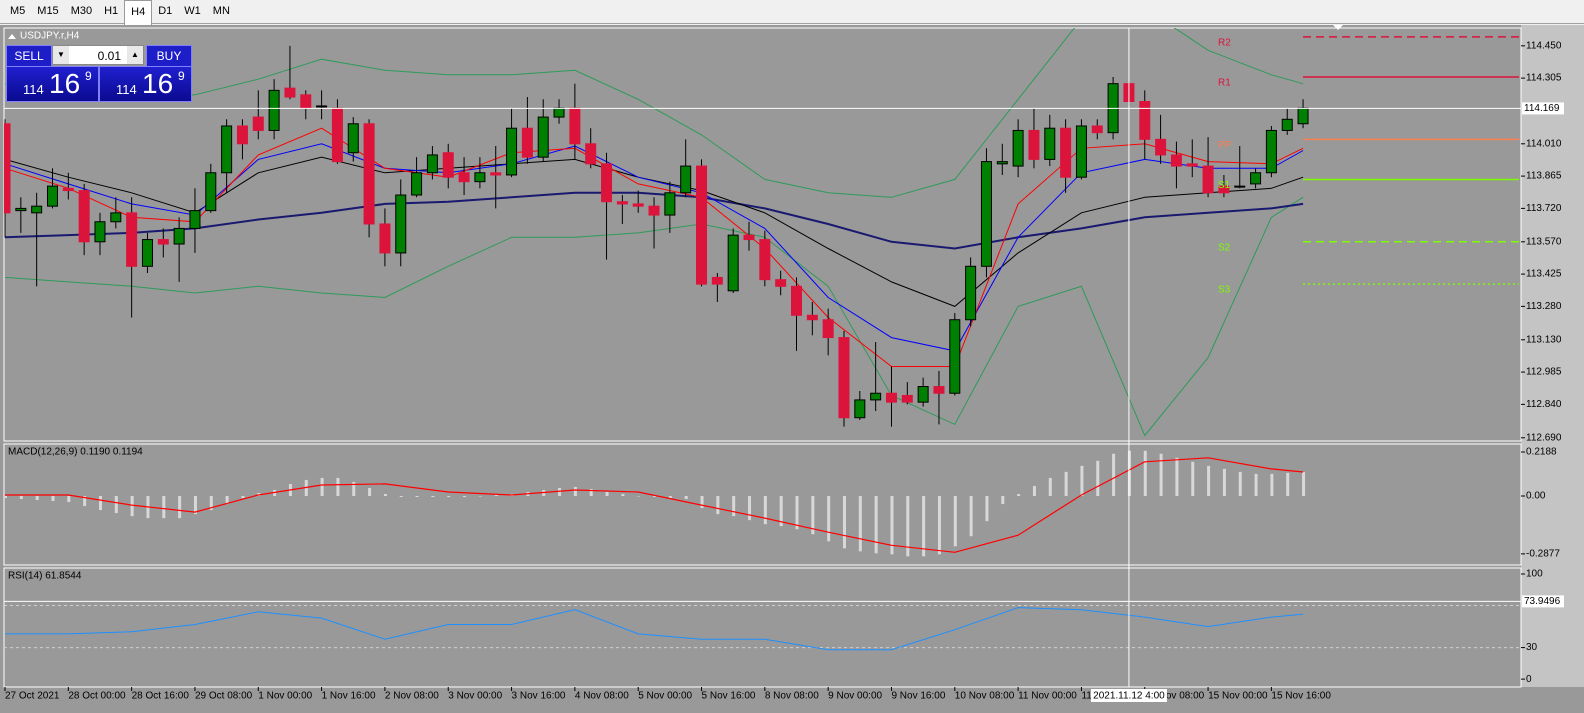 The height and width of the screenshot is (713, 1584). I want to click on lot-value: 0.01, so click(109, 56).